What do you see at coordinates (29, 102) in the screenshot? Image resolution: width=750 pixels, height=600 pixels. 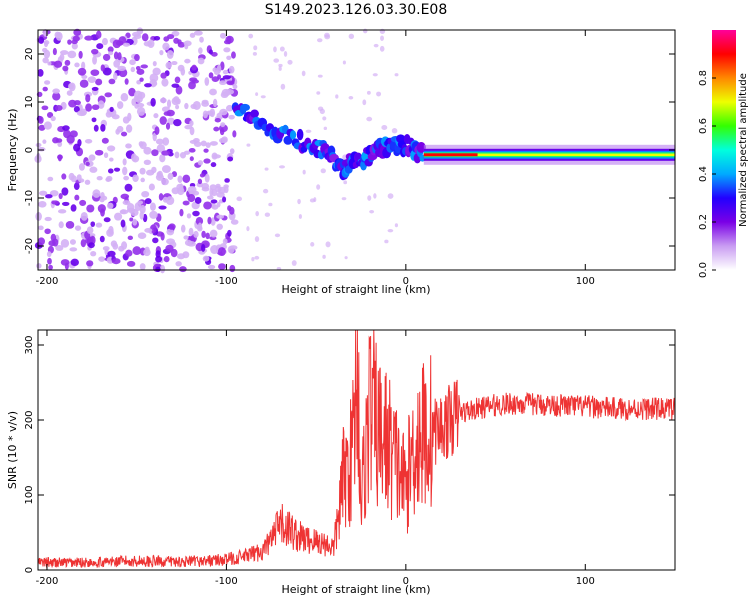 I see `spectrogram-y-tick-label: 10` at bounding box center [29, 102].